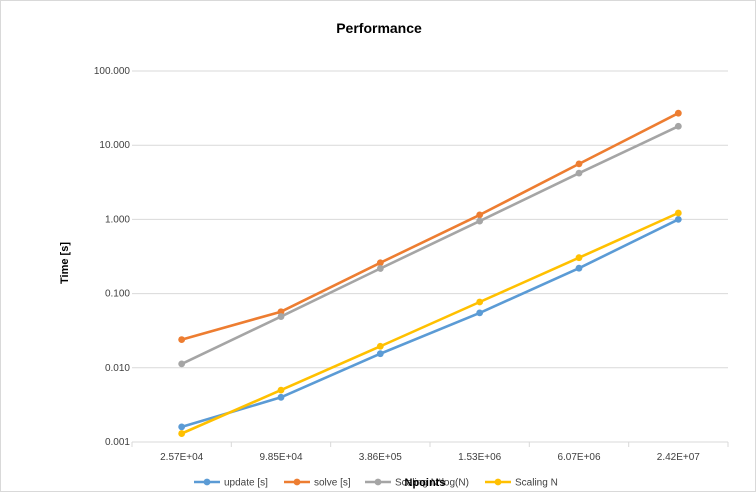 Image resolution: width=756 pixels, height=493 pixels. I want to click on x-tick-label: 6.07E+06, so click(579, 457).